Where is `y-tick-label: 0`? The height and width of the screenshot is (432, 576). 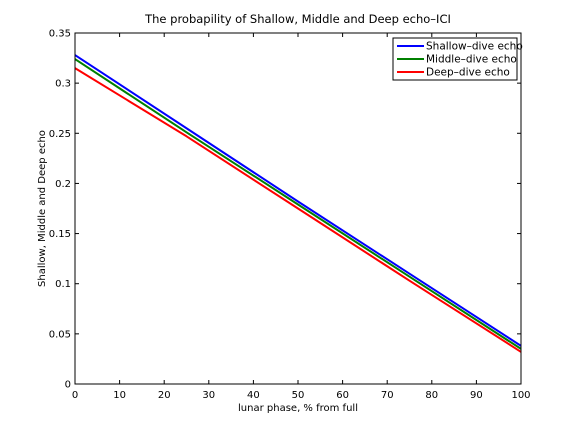 y-tick-label: 0 is located at coordinates (68, 385).